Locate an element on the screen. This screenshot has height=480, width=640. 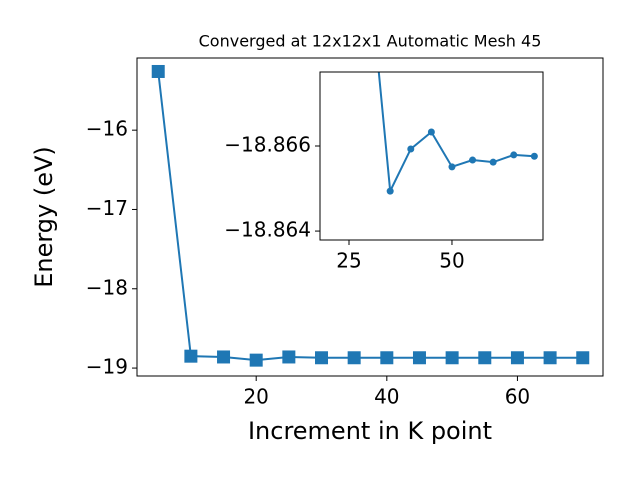
plot-group is located at coordinates (457, 133).